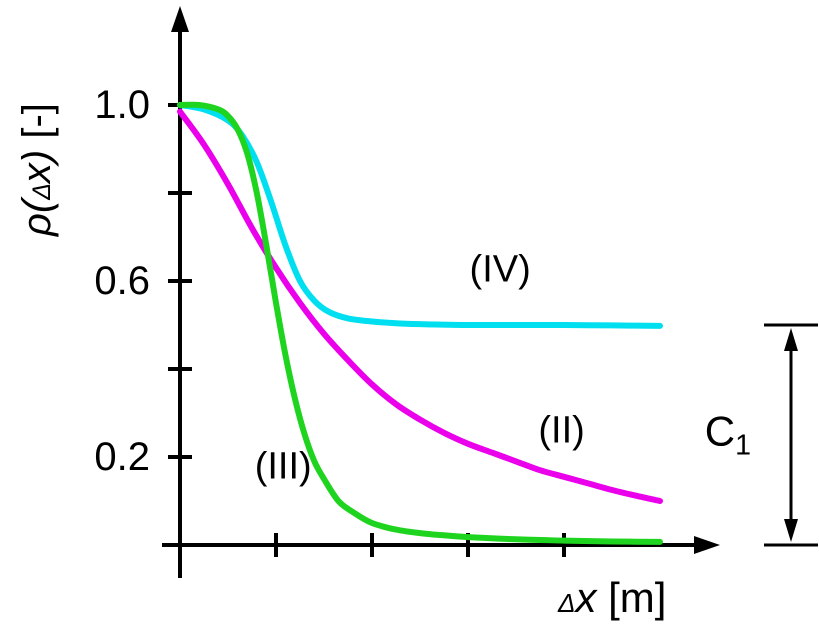 The image size is (819, 639). What do you see at coordinates (500, 269) in the screenshot?
I see `series-label-iv: (IV)` at bounding box center [500, 269].